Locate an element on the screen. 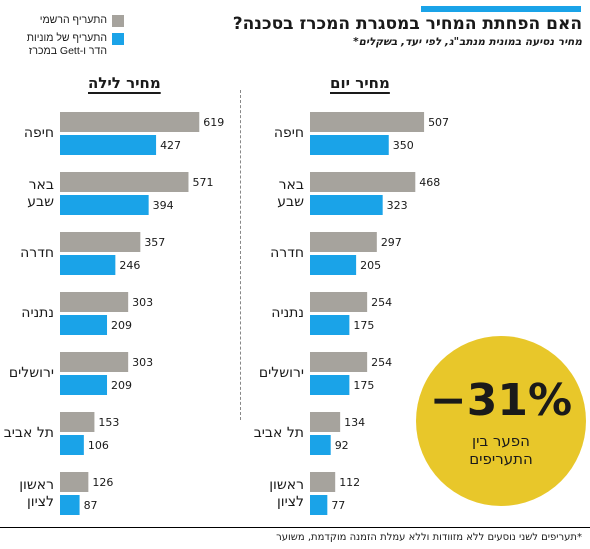 The height and width of the screenshot is (549, 590). category-label-night-2: חדרה is located at coordinates (27, 253).